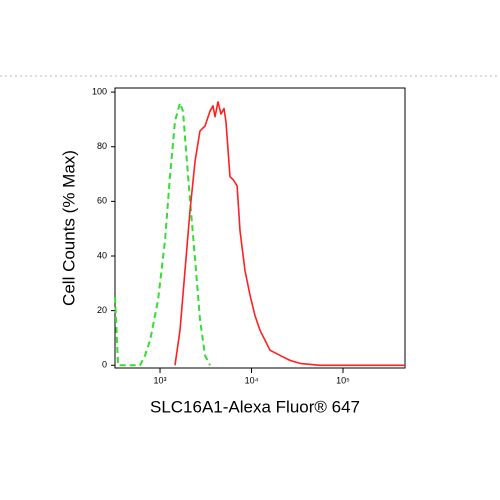 The width and height of the screenshot is (500, 500). Describe the element at coordinates (162, 234) in the screenshot. I see `histogram-line` at that location.